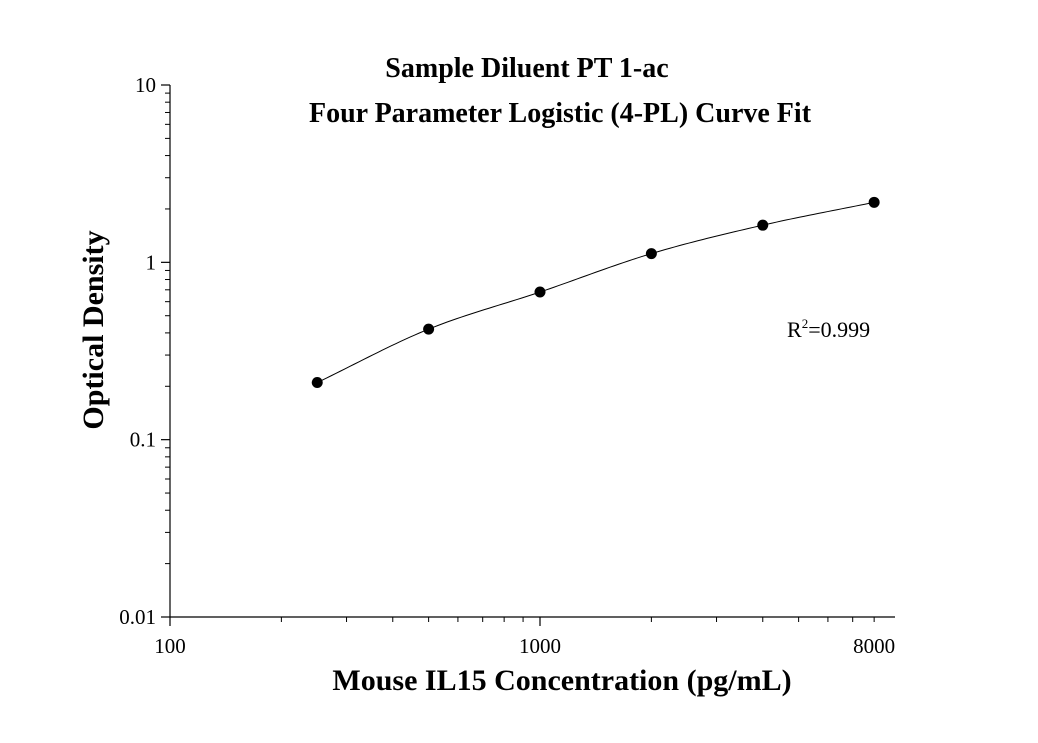 This screenshot has width=1038, height=743. I want to click on y-tick-label: 10, so click(145, 85).